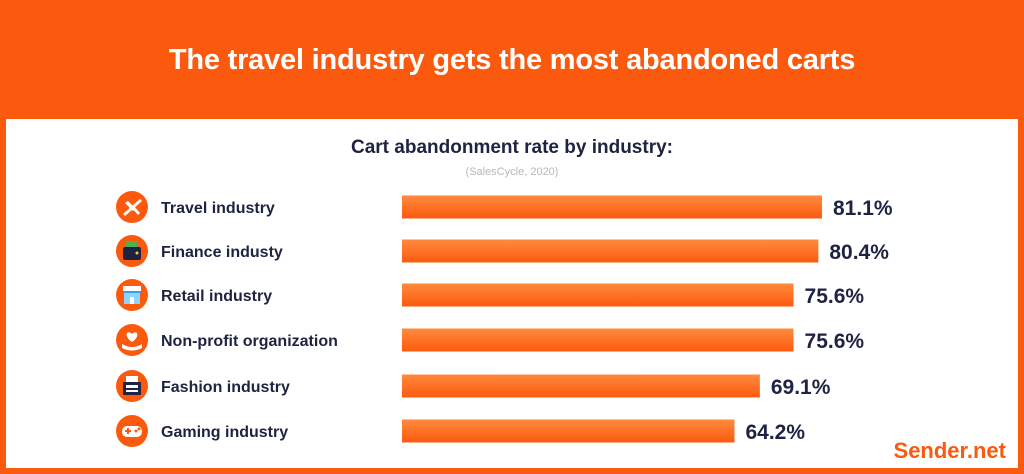  What do you see at coordinates (775, 432) in the screenshot?
I see `data-label: 64.2%` at bounding box center [775, 432].